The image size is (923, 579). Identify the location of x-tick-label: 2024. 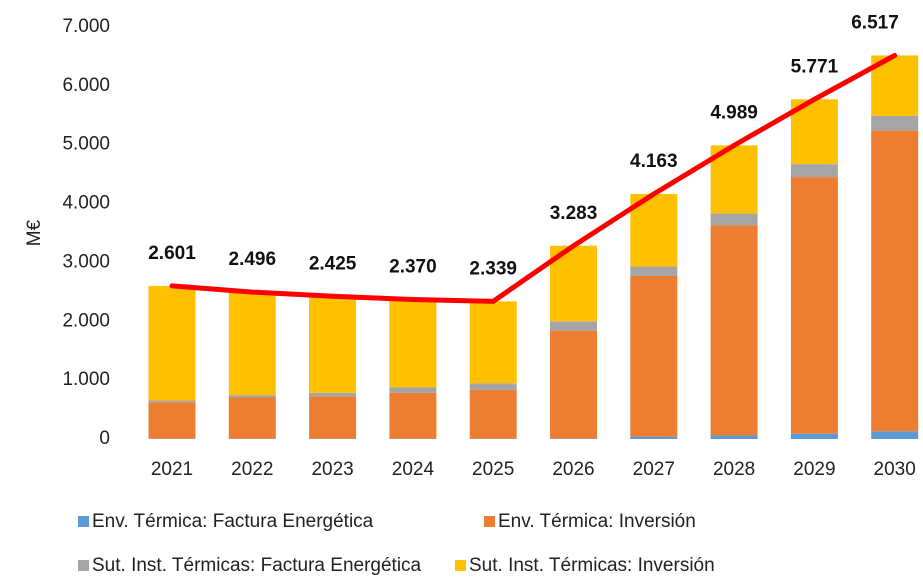
(413, 469).